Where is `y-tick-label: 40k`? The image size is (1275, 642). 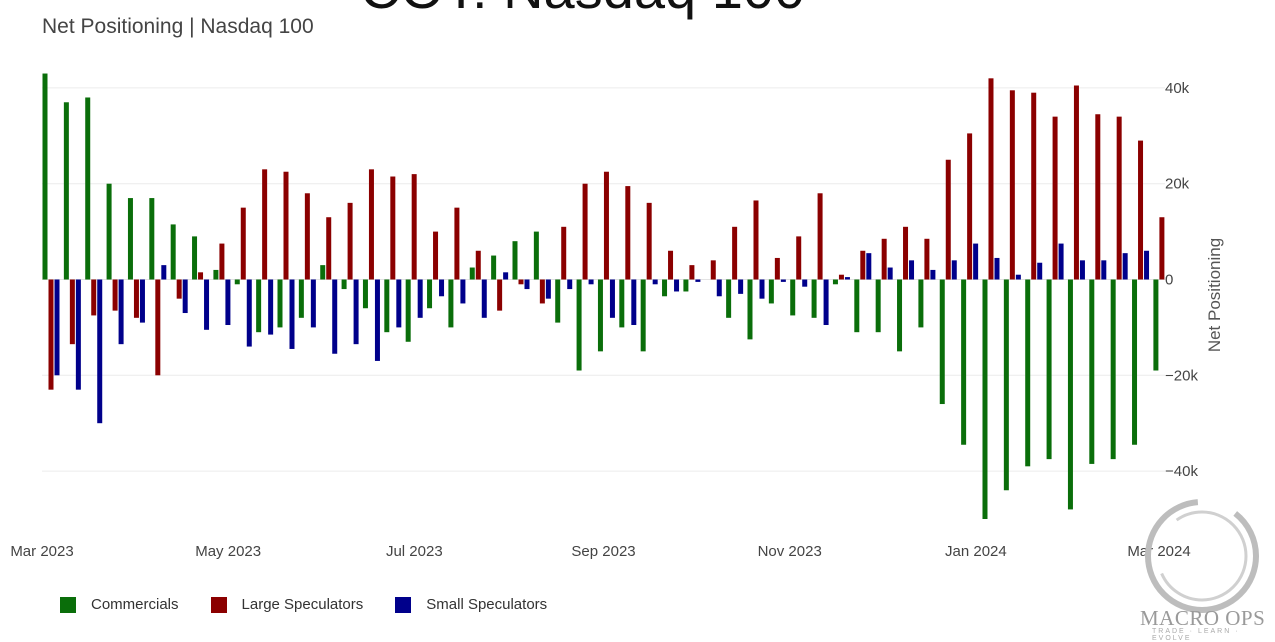
y-tick-label: 40k is located at coordinates (1177, 88).